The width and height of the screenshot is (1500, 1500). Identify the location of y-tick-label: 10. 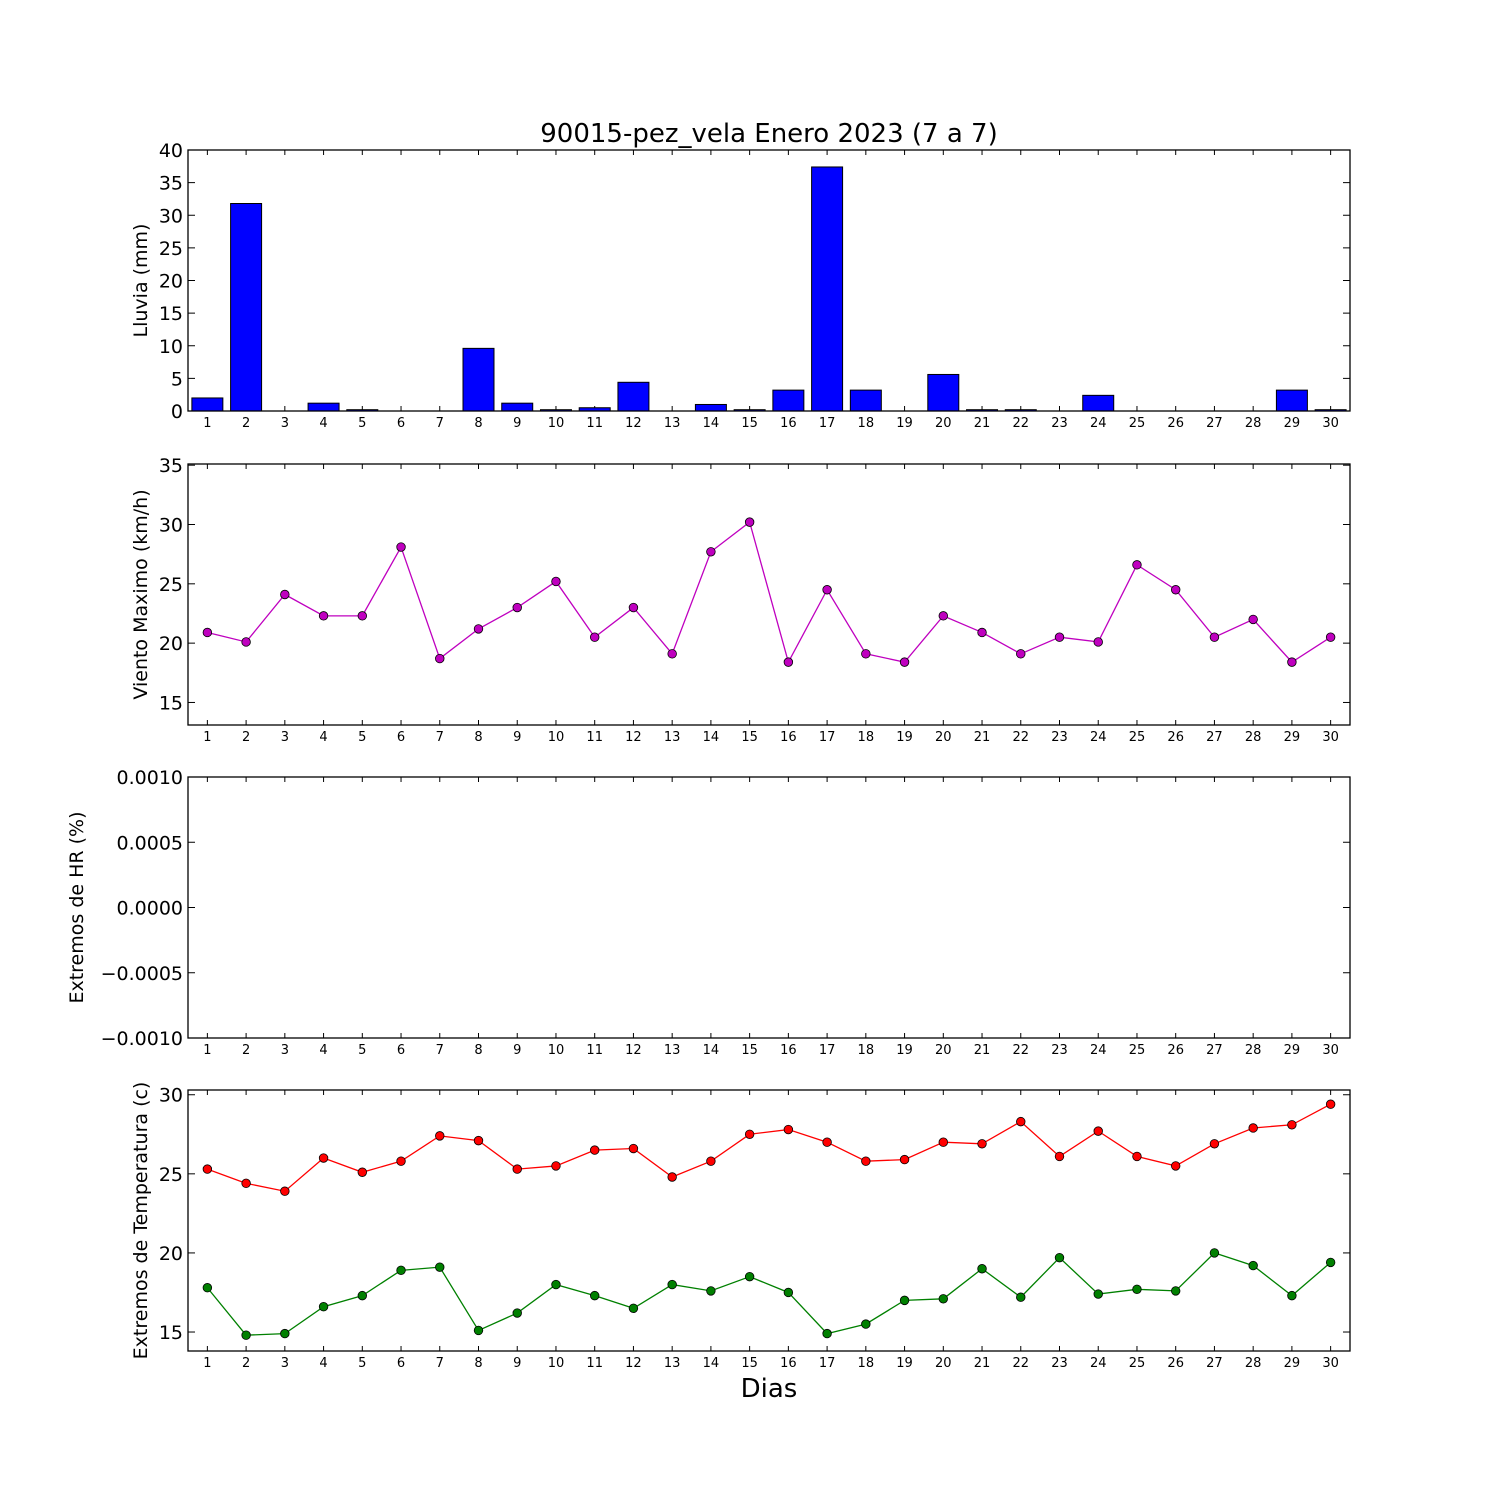
(171, 347).